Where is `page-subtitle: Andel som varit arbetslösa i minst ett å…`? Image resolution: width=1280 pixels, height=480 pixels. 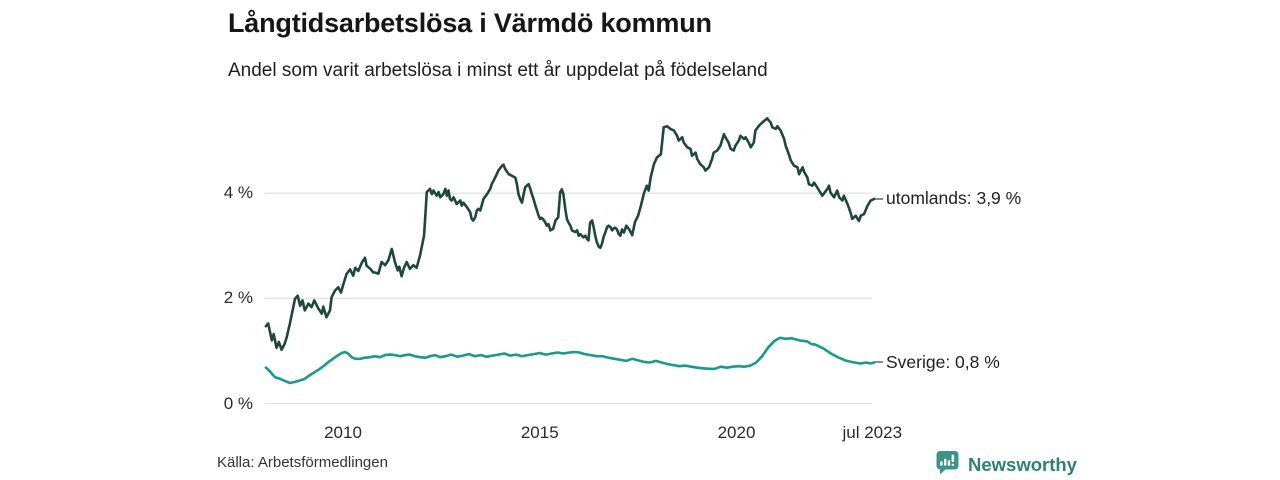
page-subtitle: Andel som varit arbetslösa i minst ett å… is located at coordinates (498, 70).